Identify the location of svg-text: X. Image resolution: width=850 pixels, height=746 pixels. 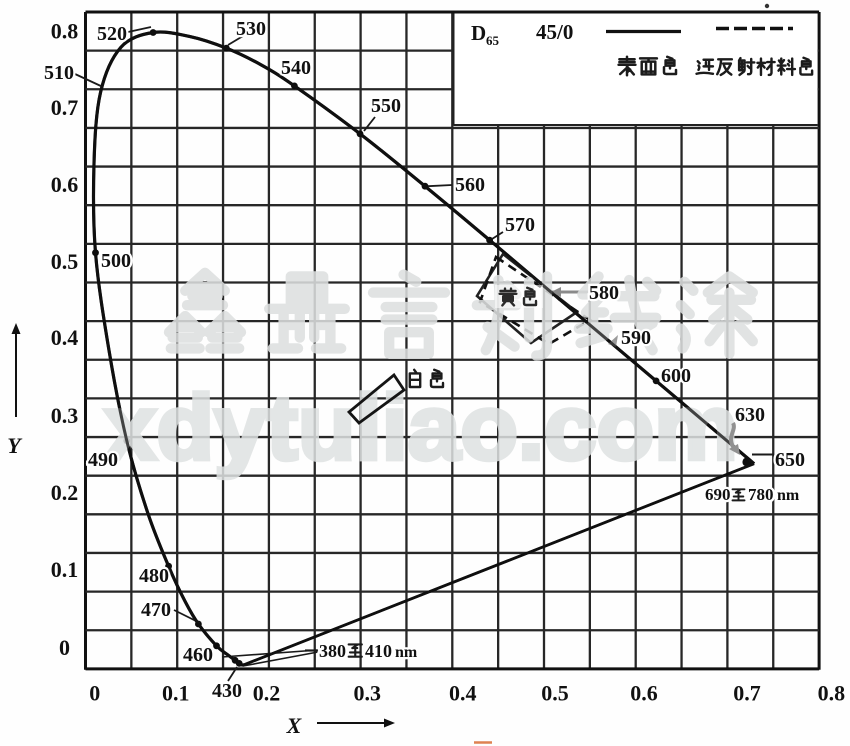
(294, 725).